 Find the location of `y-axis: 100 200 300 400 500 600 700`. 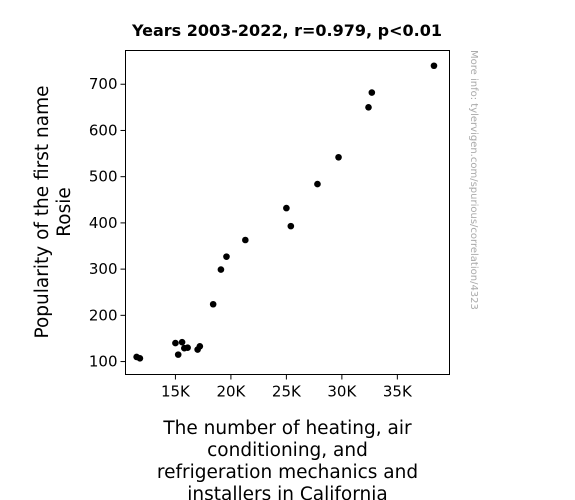

y-axis: 100 200 300 400 500 600 700 is located at coordinates (107, 223).